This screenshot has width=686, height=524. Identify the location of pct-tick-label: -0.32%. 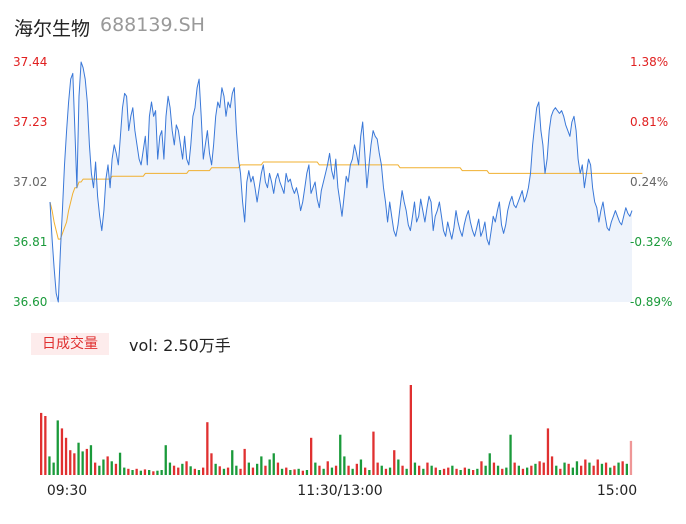
(651, 242).